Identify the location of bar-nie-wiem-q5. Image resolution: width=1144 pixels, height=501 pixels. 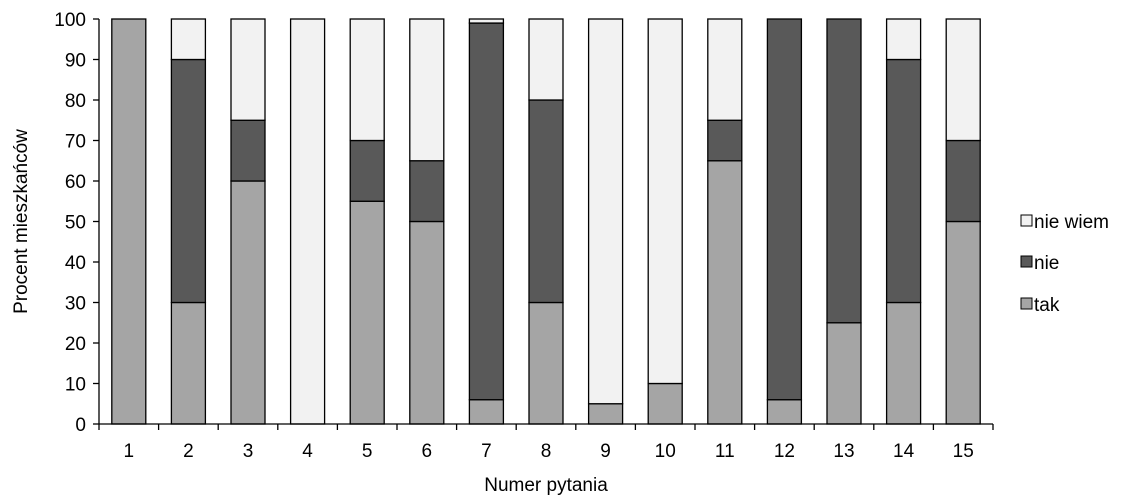
(367, 80).